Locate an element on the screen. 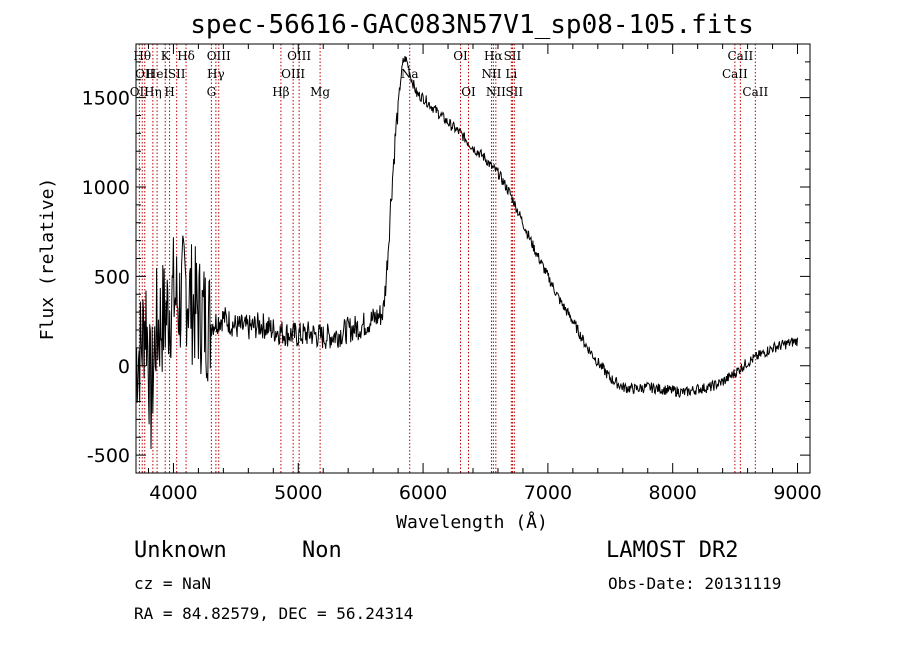  spectral-line-label: Hη is located at coordinates (153, 92).